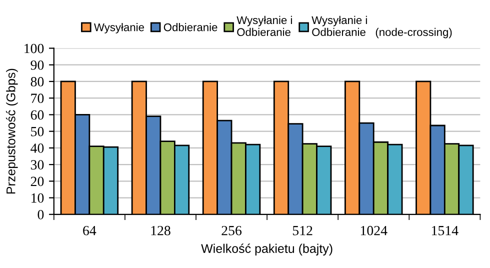 Image resolution: width=490 pixels, height=268 pixels. I want to click on y-tick-label: 20, so click(37, 181).